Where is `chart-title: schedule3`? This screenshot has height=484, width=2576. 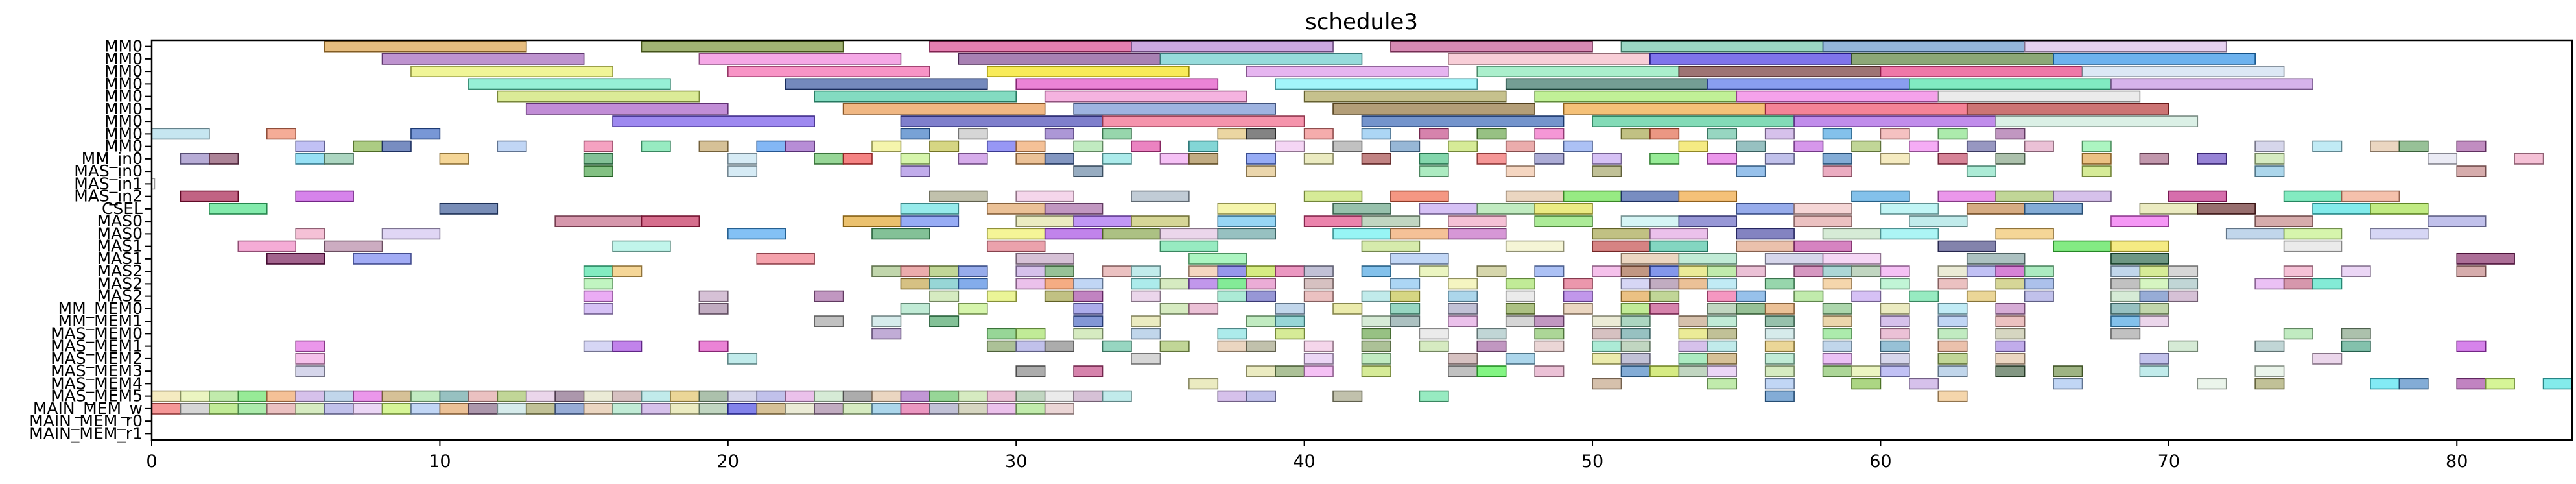
chart-title: schedule3 is located at coordinates (1361, 22).